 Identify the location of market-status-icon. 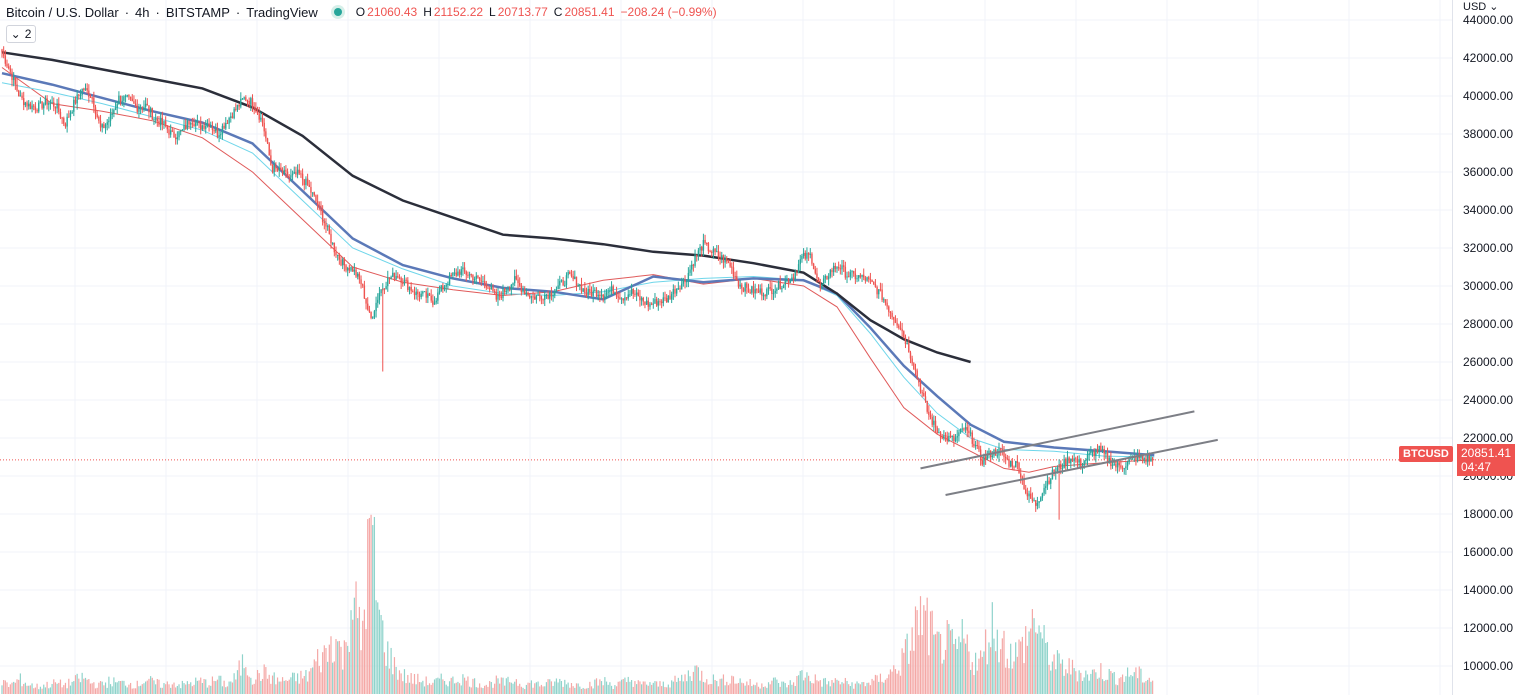
(337, 12).